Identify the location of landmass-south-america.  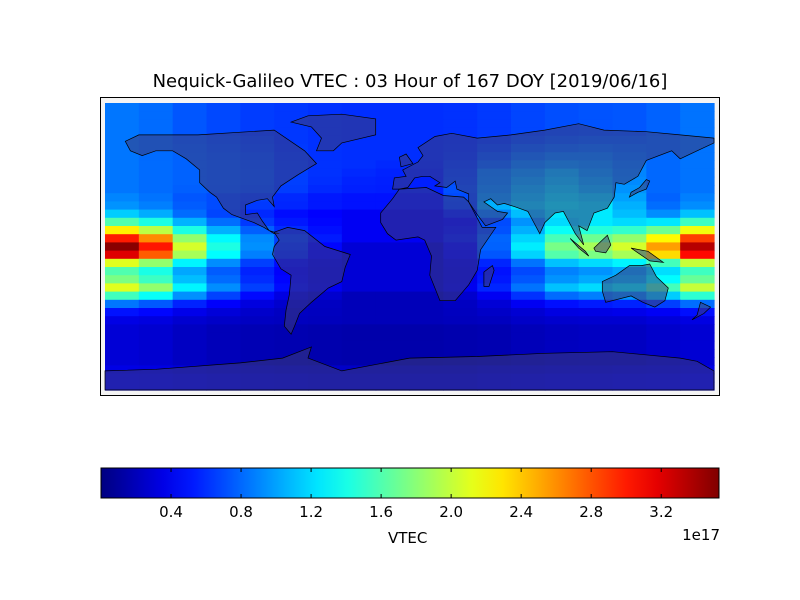
(311, 281).